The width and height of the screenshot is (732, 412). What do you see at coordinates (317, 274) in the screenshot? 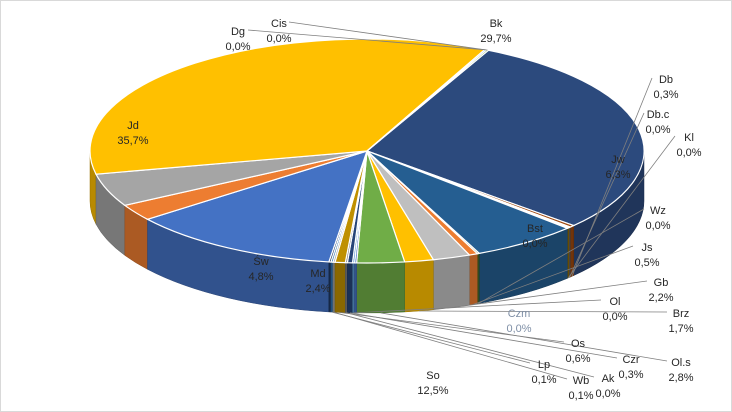
I see `slice-label-md: Md` at bounding box center [317, 274].